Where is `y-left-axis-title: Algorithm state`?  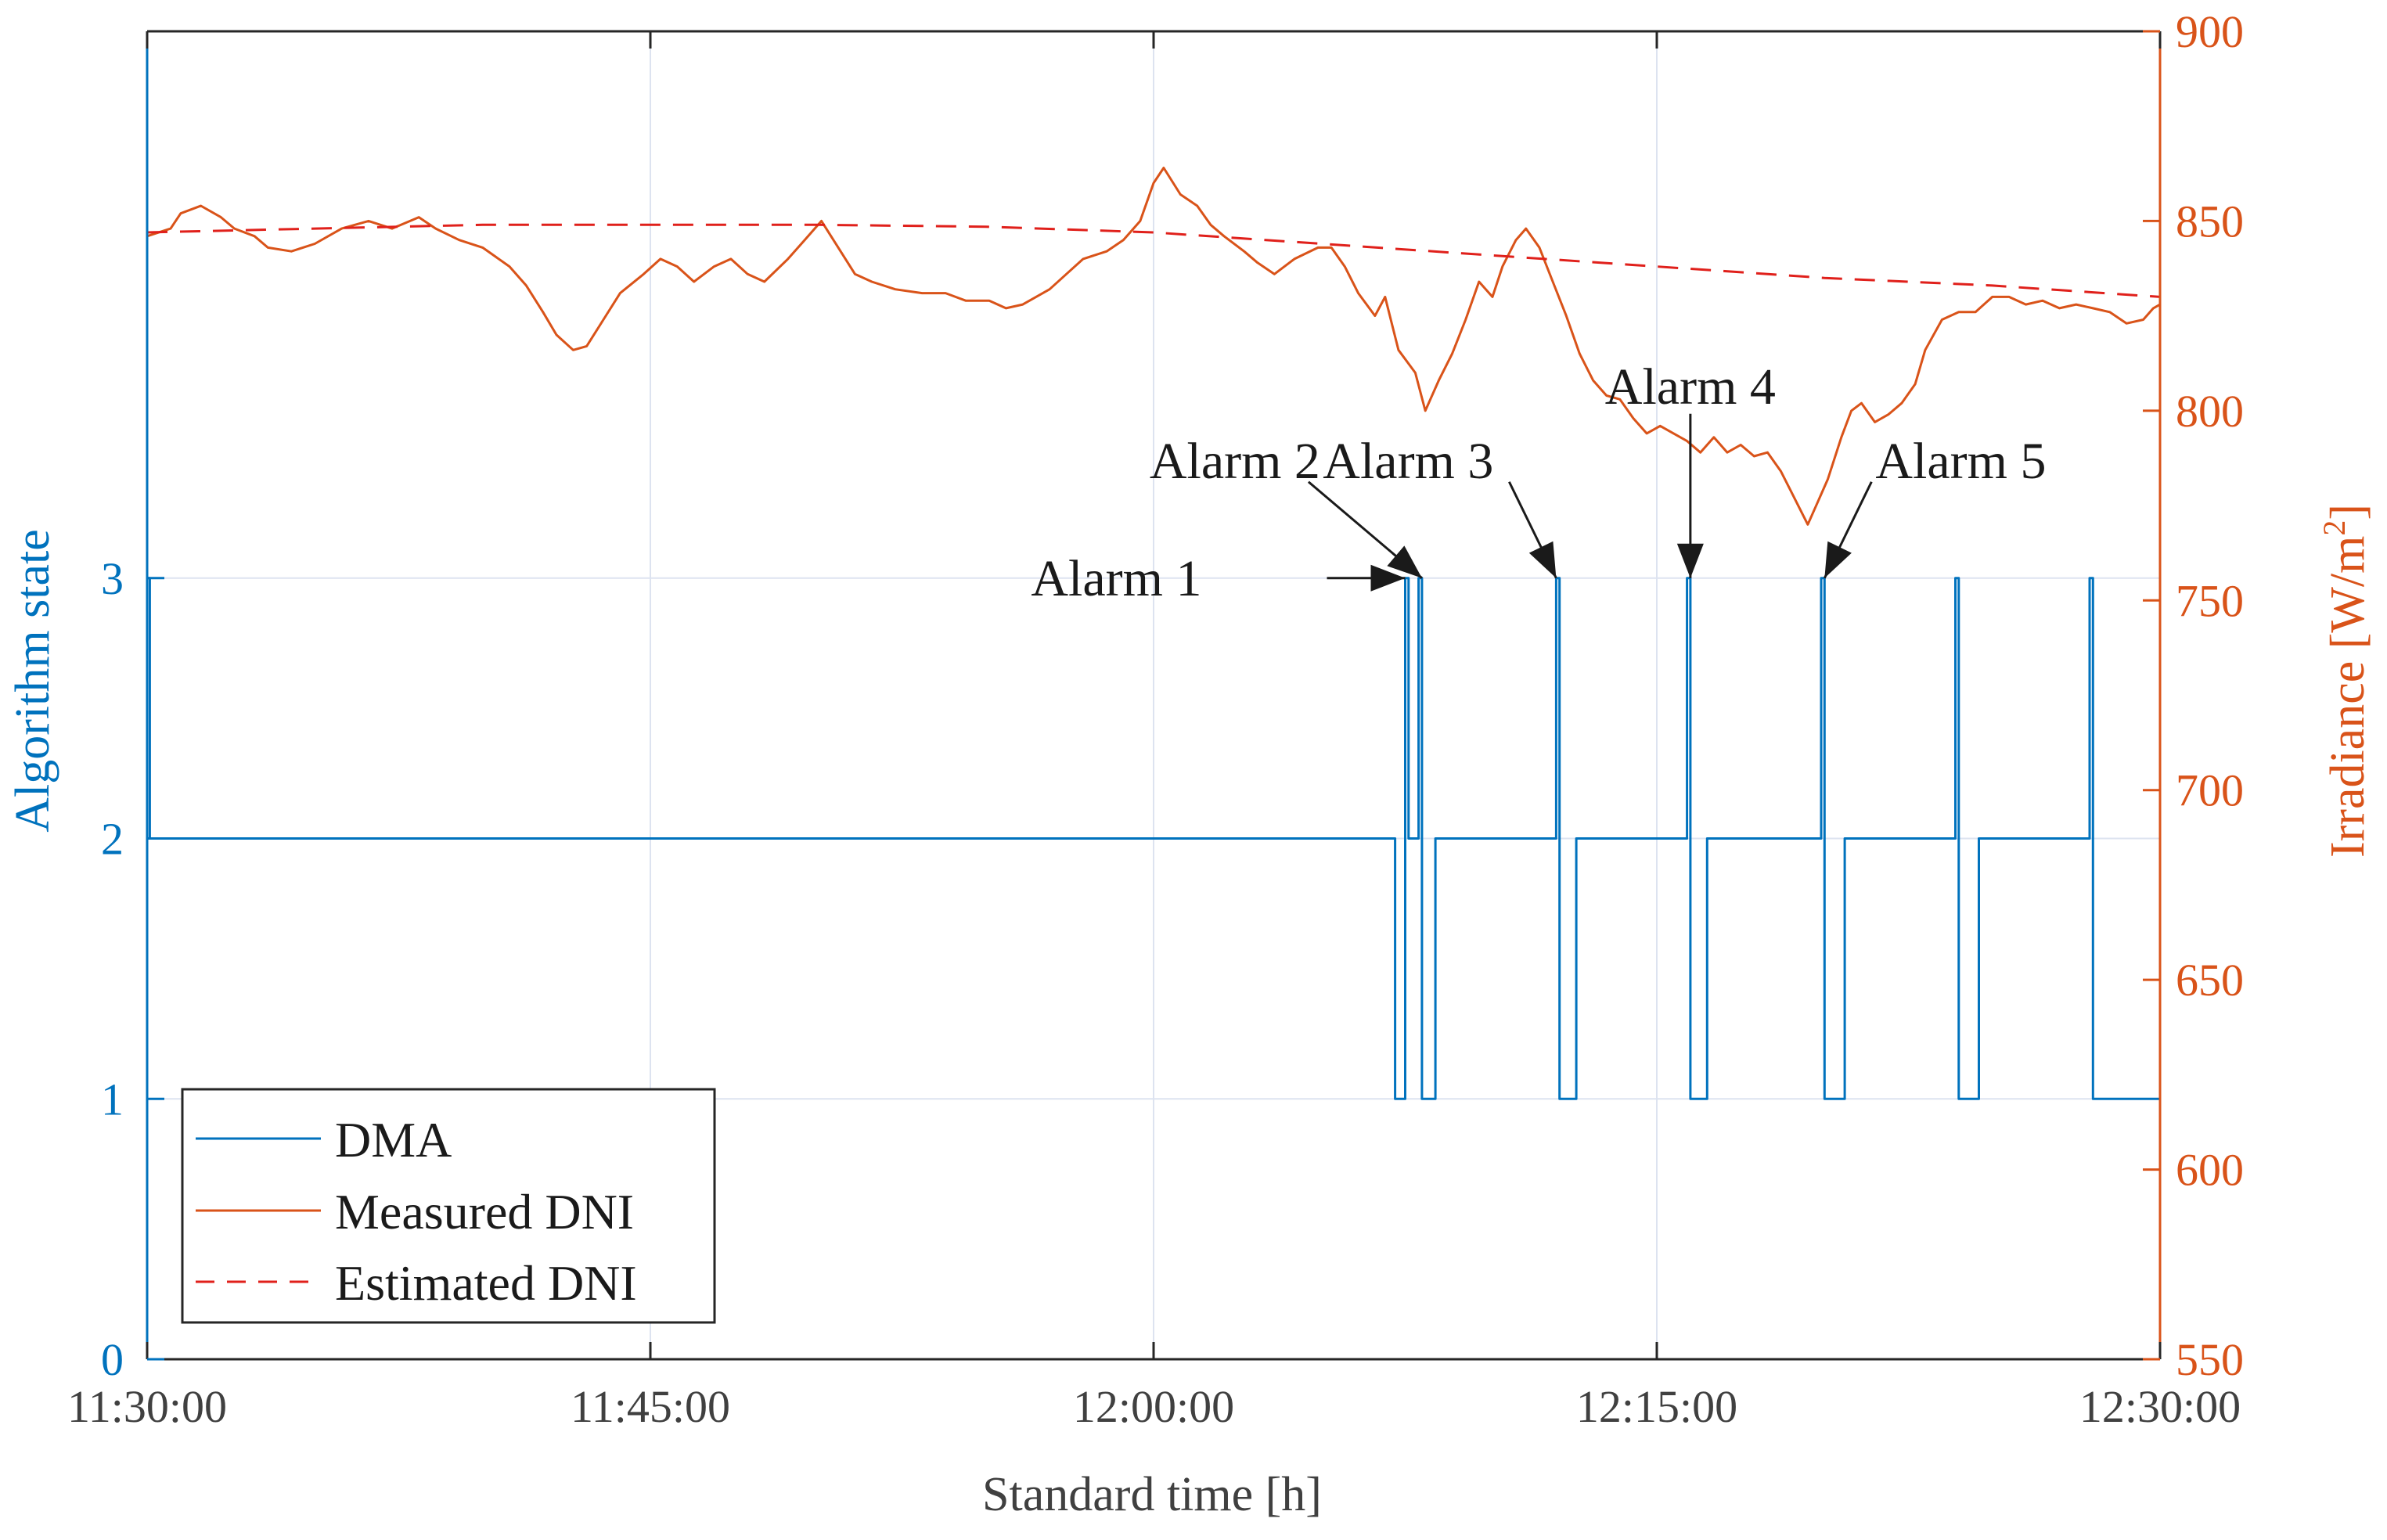 y-left-axis-title: Algorithm state is located at coordinates (32, 680).